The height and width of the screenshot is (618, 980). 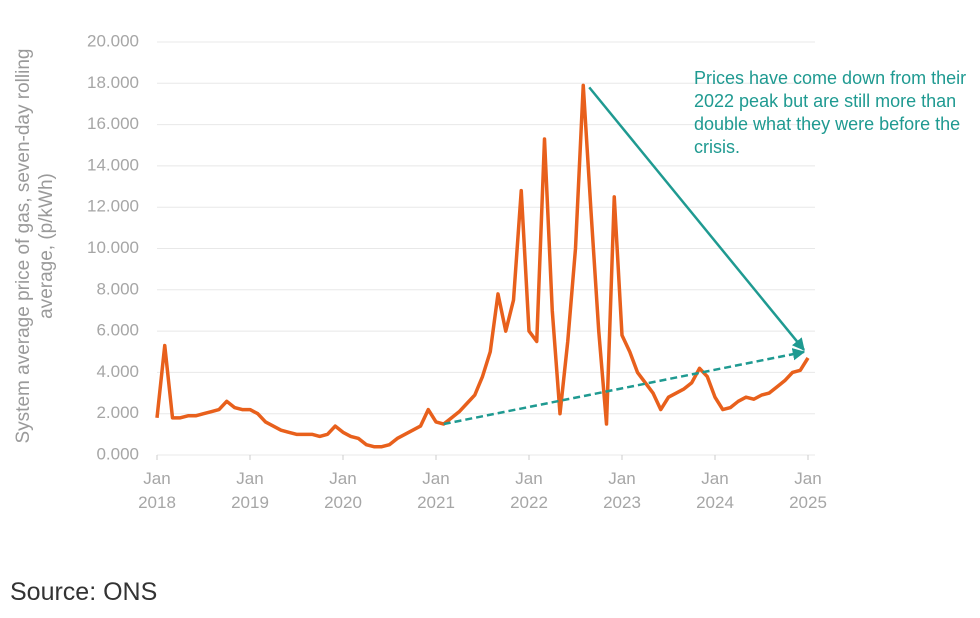 I want to click on x-tick-label: Jan 2019, so click(x=250, y=490).